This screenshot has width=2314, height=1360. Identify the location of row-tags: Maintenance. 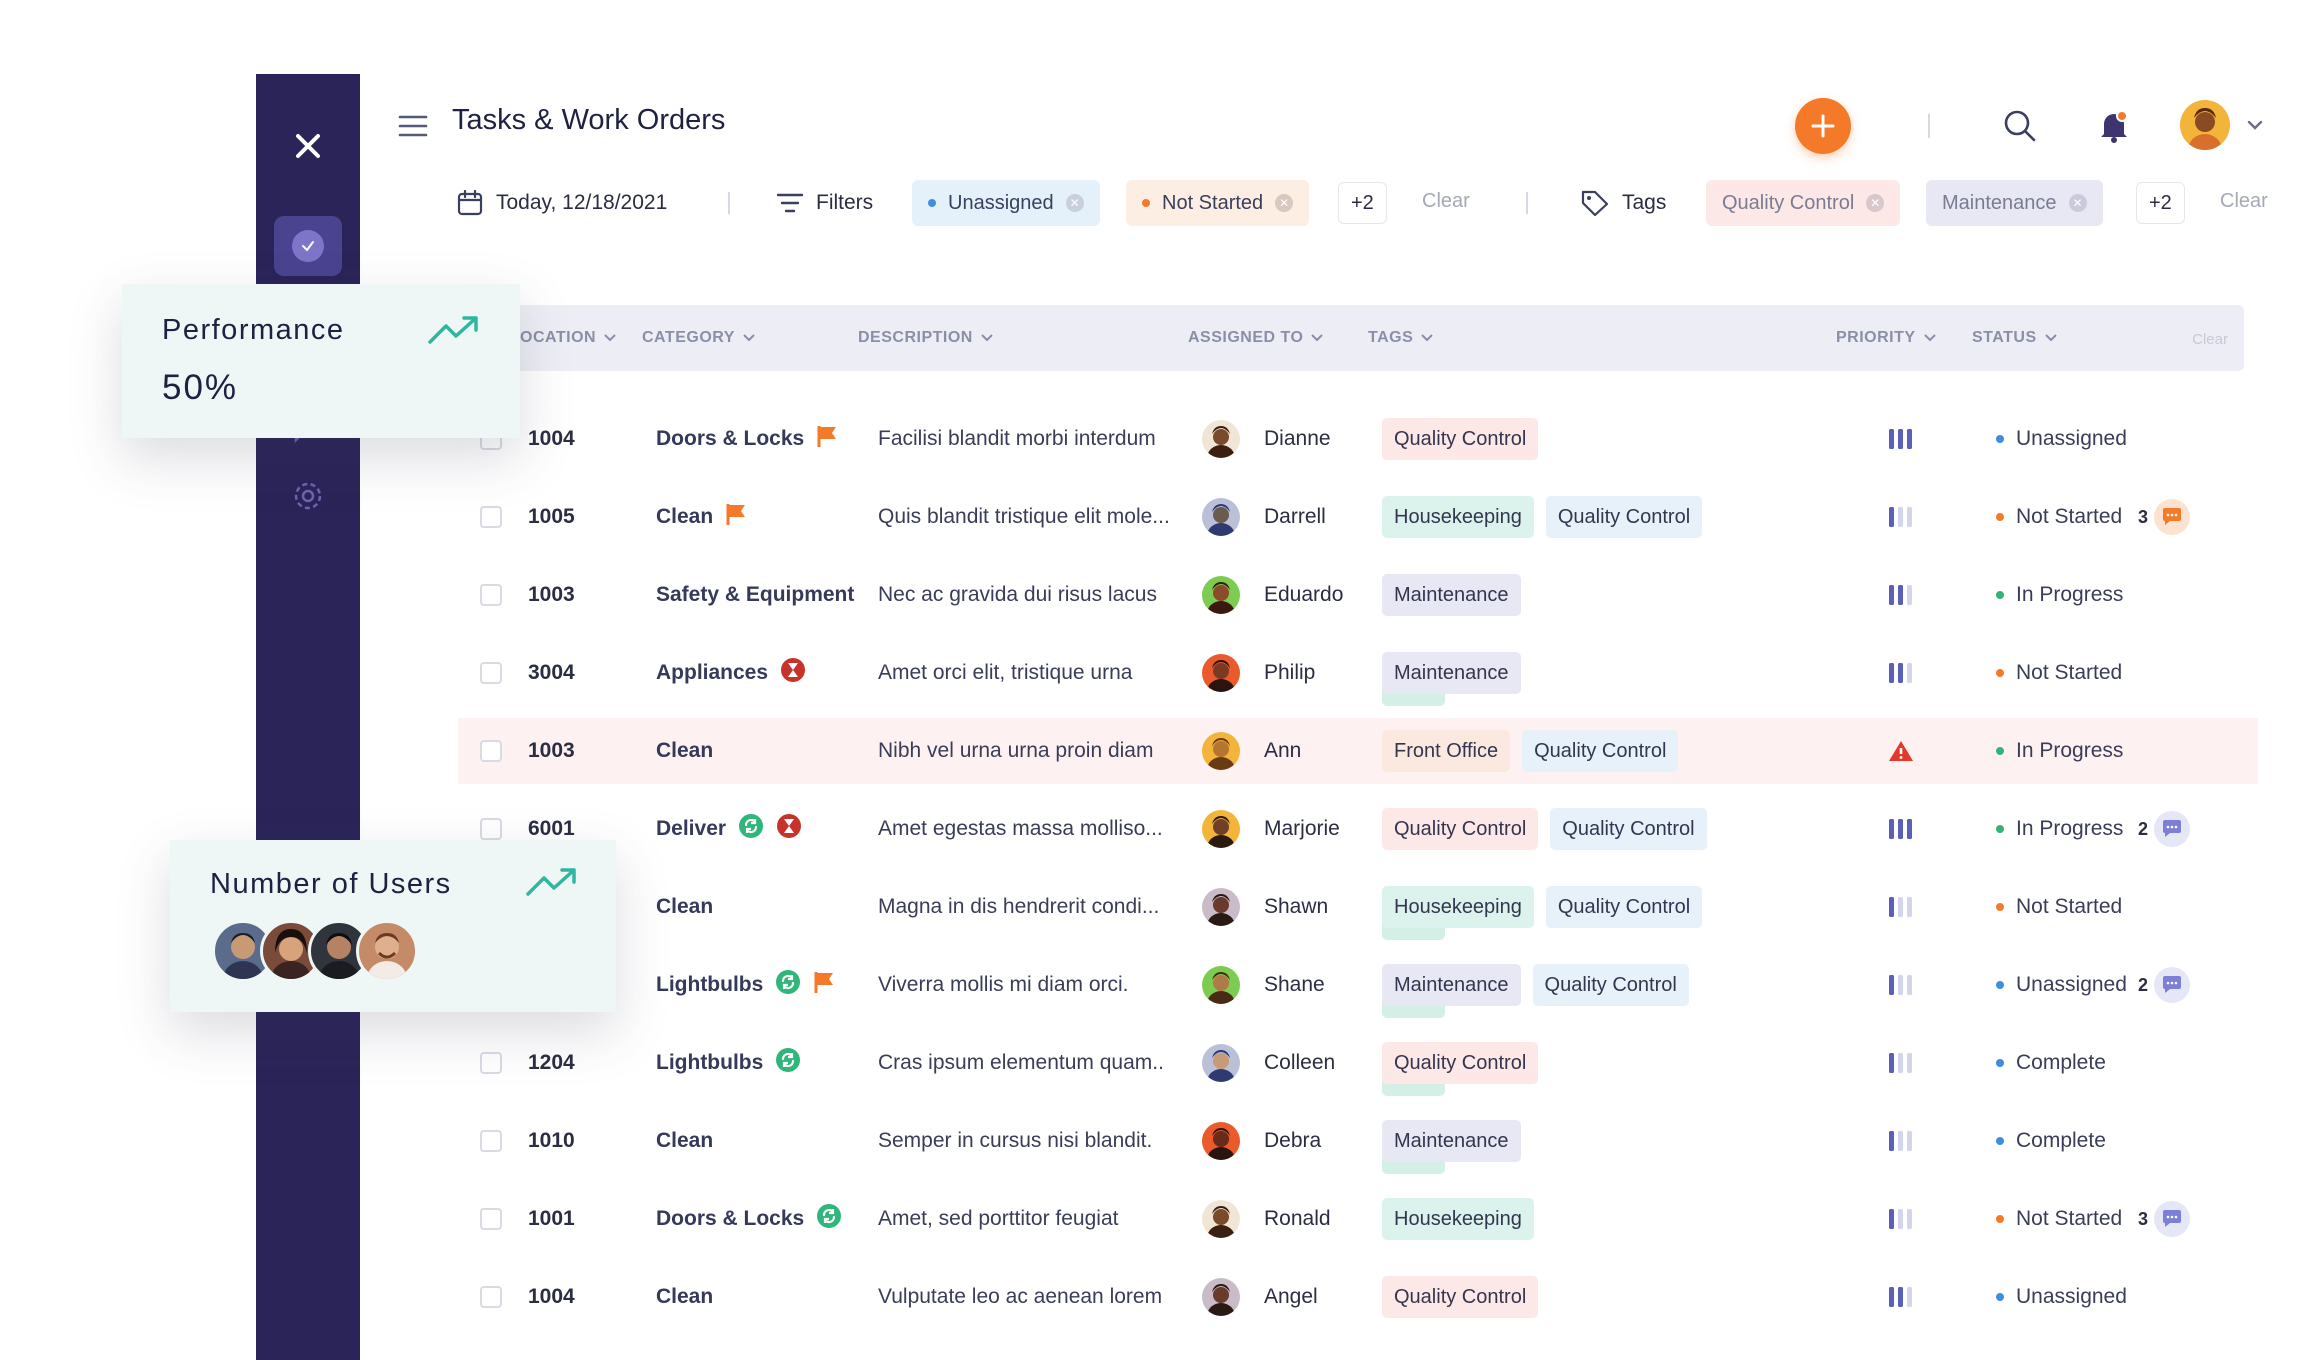
(1457, 673).